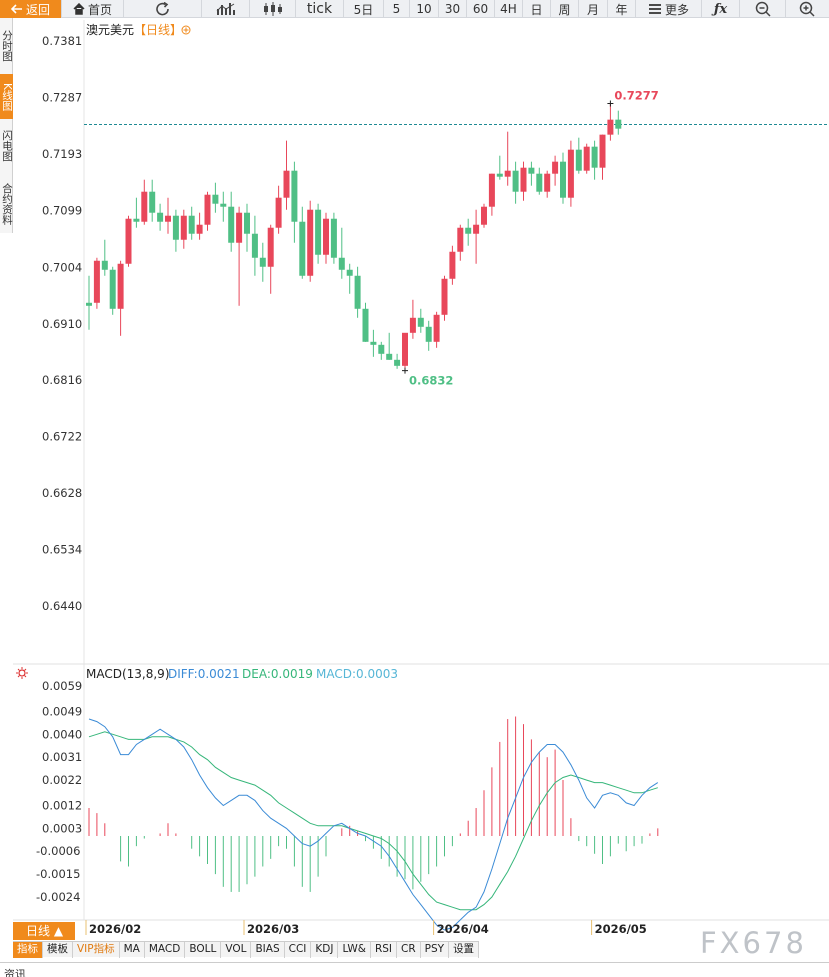 Image resolution: width=829 pixels, height=977 pixels. Describe the element at coordinates (62, 686) in the screenshot. I see `macd-tick-label: 0.0059` at that location.